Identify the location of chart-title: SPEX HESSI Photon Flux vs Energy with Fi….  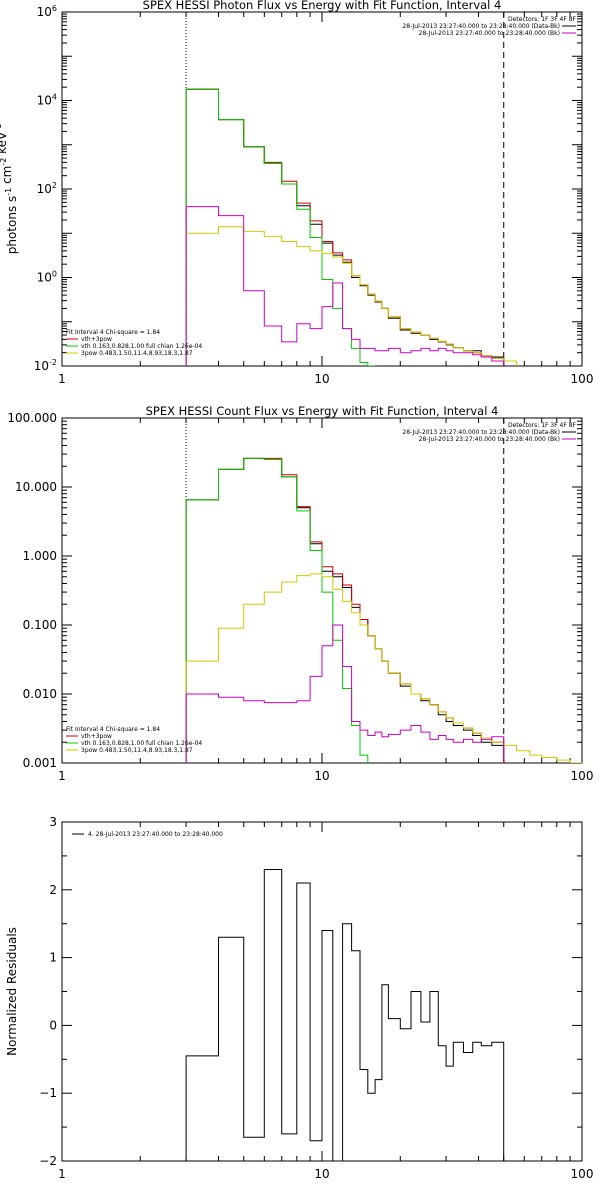
(322, 6).